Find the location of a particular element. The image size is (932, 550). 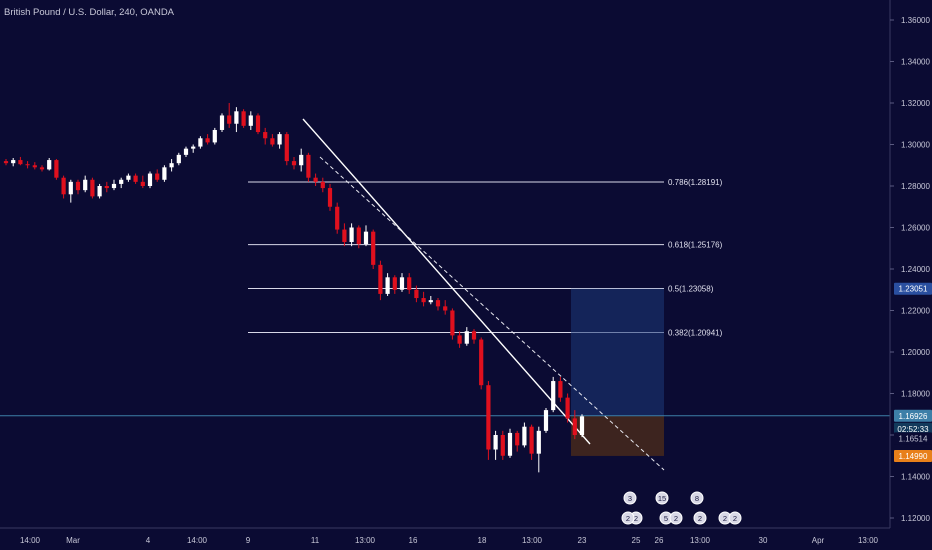

x-tick-label: 11 is located at coordinates (315, 540).